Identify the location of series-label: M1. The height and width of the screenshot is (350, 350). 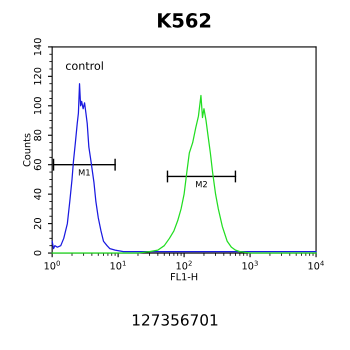
(84, 172).